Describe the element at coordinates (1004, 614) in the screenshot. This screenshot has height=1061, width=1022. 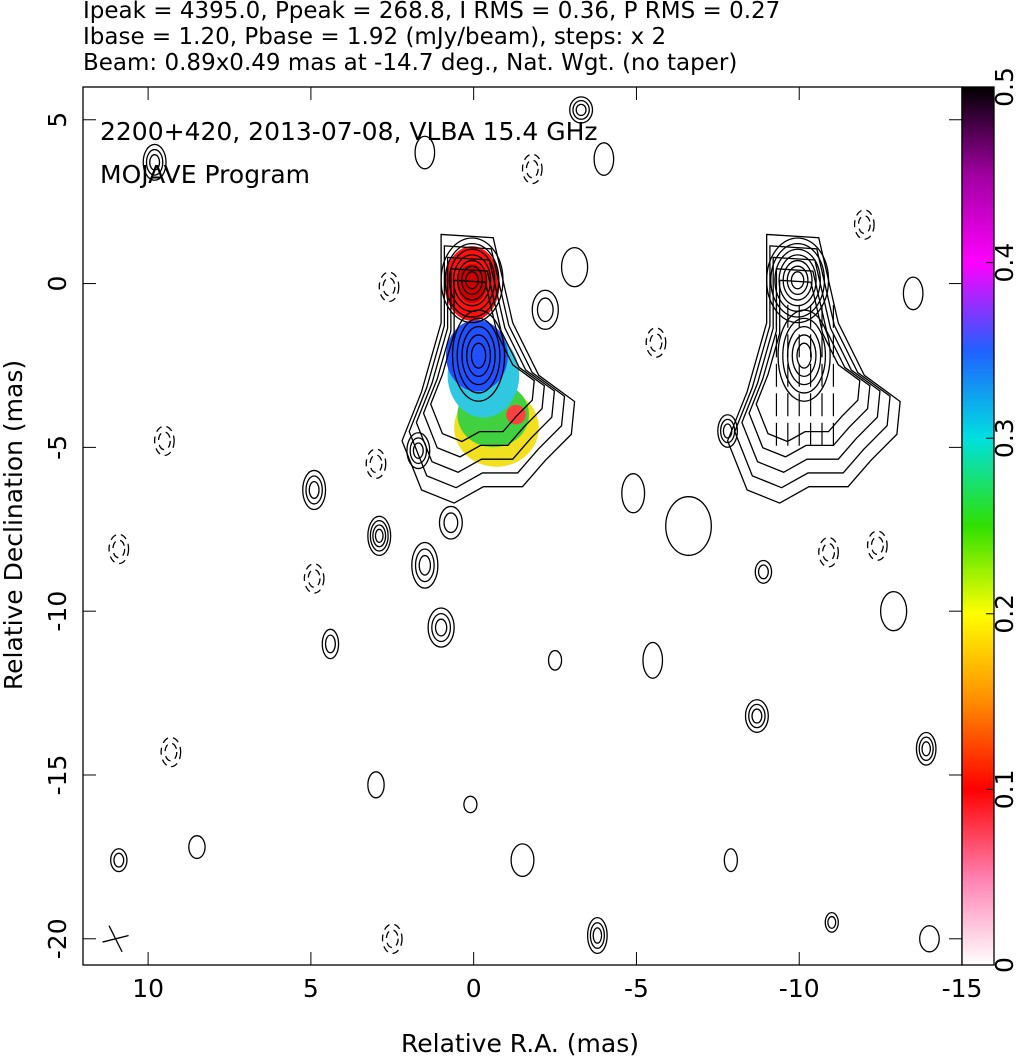
I see `colorbar-tick-label: 0.2` at that location.